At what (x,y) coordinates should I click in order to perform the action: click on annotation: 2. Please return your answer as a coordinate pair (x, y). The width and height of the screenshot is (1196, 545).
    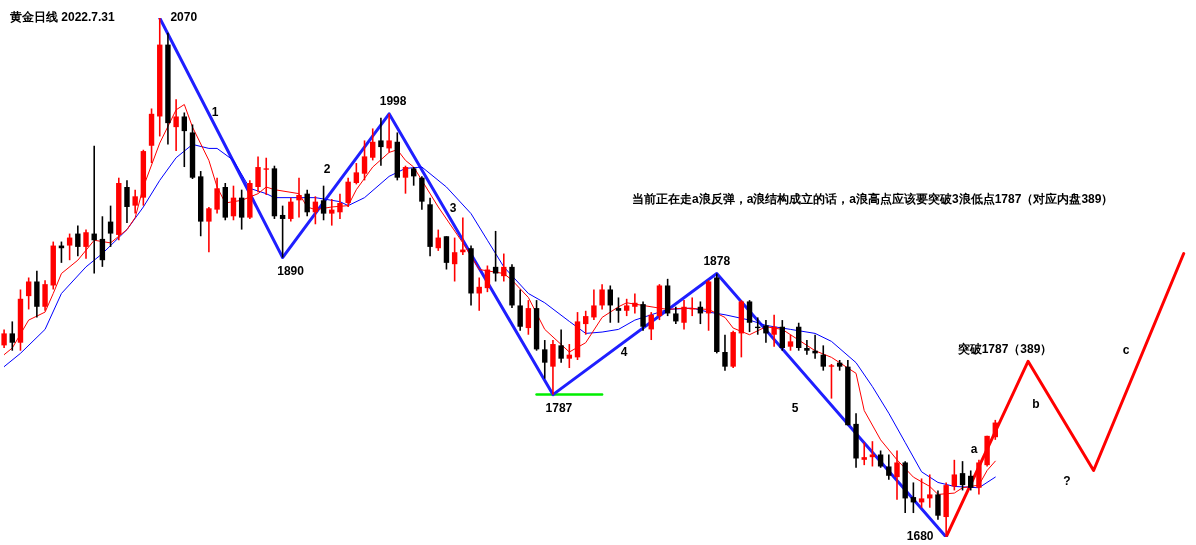
    Looking at the image, I should click on (327, 169).